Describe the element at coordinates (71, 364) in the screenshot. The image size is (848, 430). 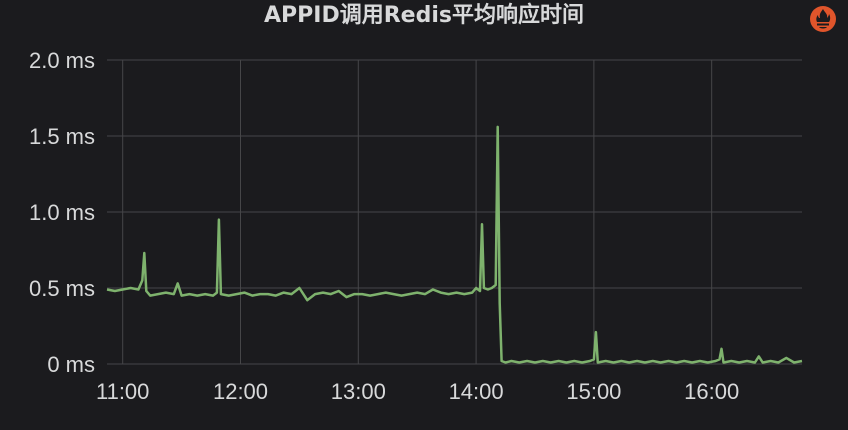
I see `y-tick-label: 0 ms` at that location.